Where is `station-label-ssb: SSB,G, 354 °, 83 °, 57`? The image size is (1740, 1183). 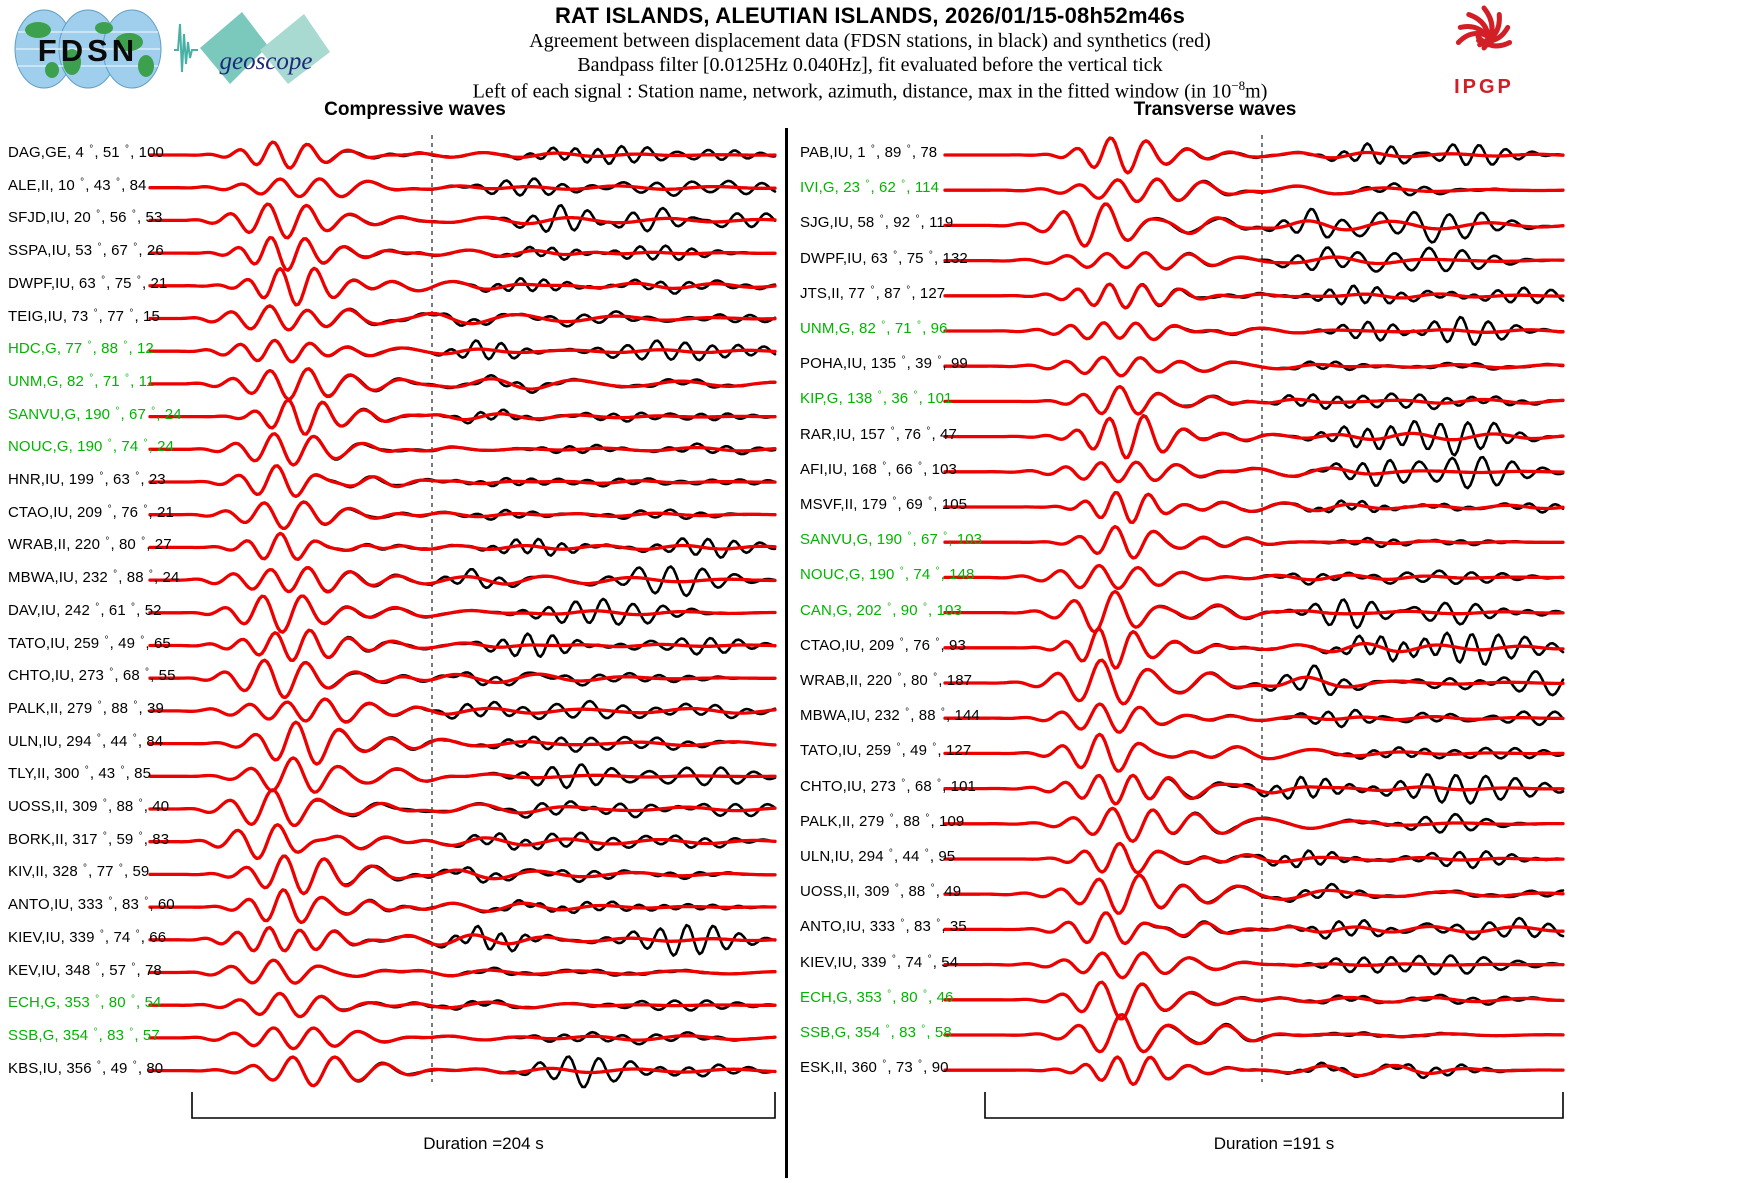 station-label-ssb: SSB,G, 354 °, 83 °, 57 is located at coordinates (84, 1035).